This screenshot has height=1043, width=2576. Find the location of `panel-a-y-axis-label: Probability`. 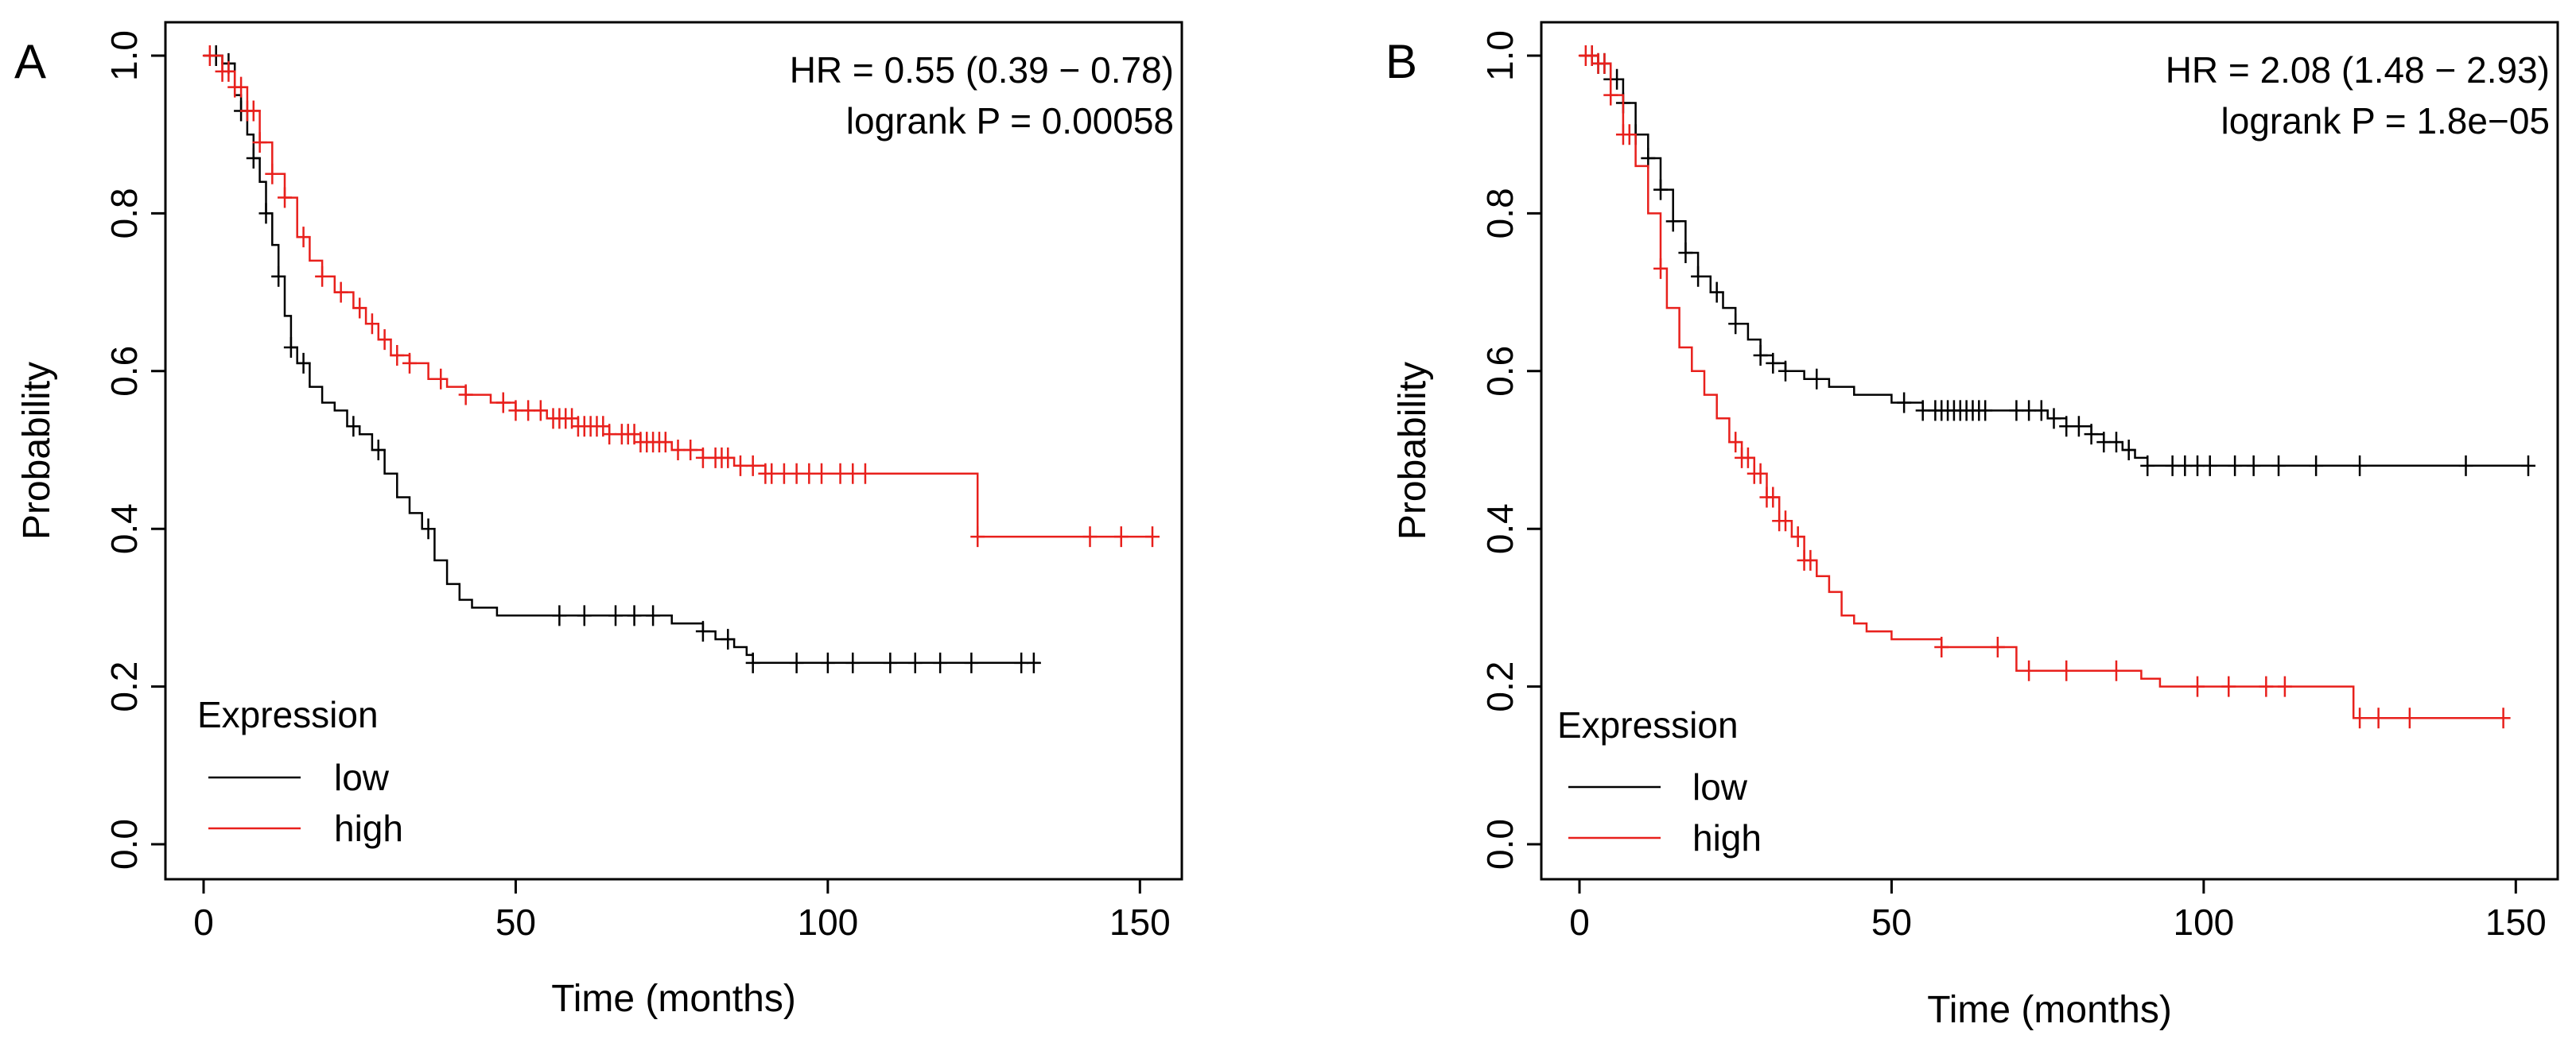

panel-a-y-axis-label: Probability is located at coordinates (37, 451).